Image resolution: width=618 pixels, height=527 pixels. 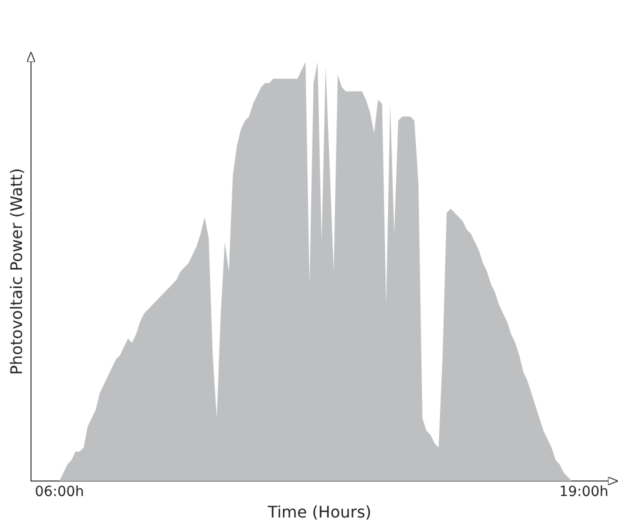 What do you see at coordinates (16, 271) in the screenshot?
I see `y-axis-title: Photovoltaic Power (Watt)` at bounding box center [16, 271].